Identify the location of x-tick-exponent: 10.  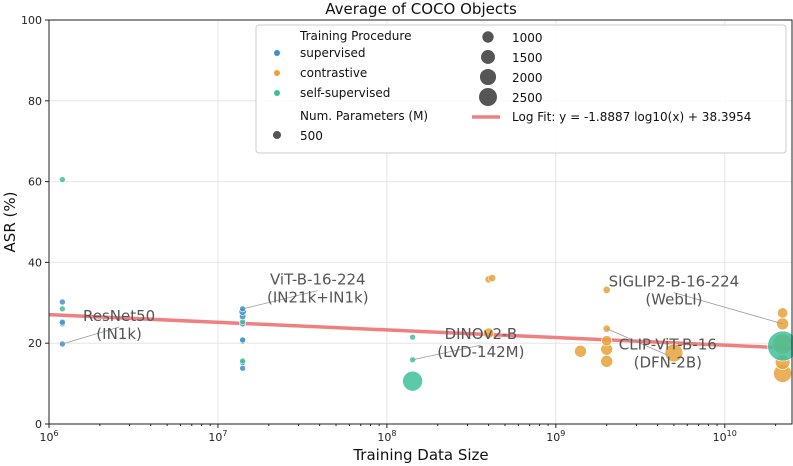
(732, 433).